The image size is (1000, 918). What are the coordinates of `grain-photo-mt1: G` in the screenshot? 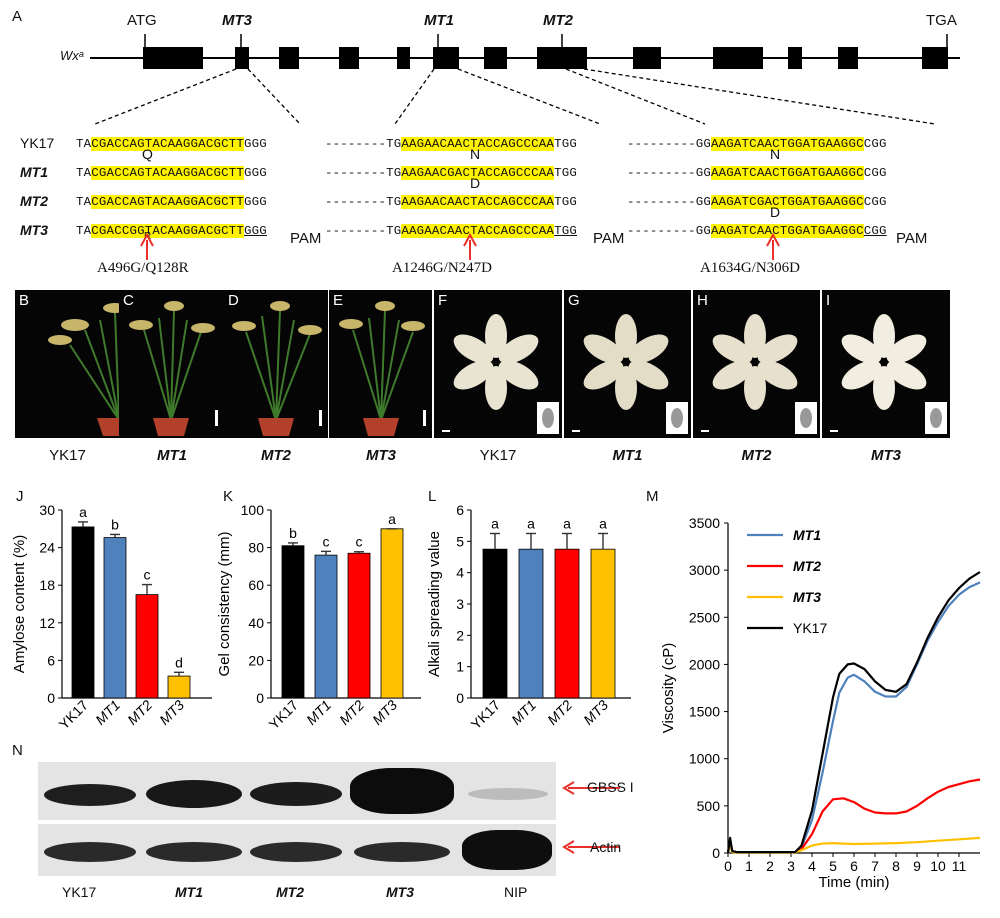 It's located at (627, 364).